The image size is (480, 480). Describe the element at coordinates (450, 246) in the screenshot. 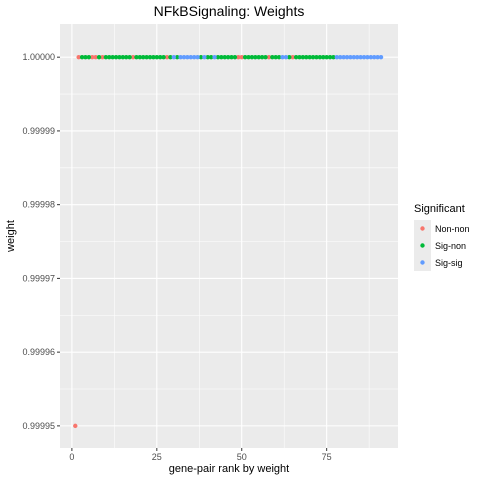

I see `legend-label: Sig-non` at that location.